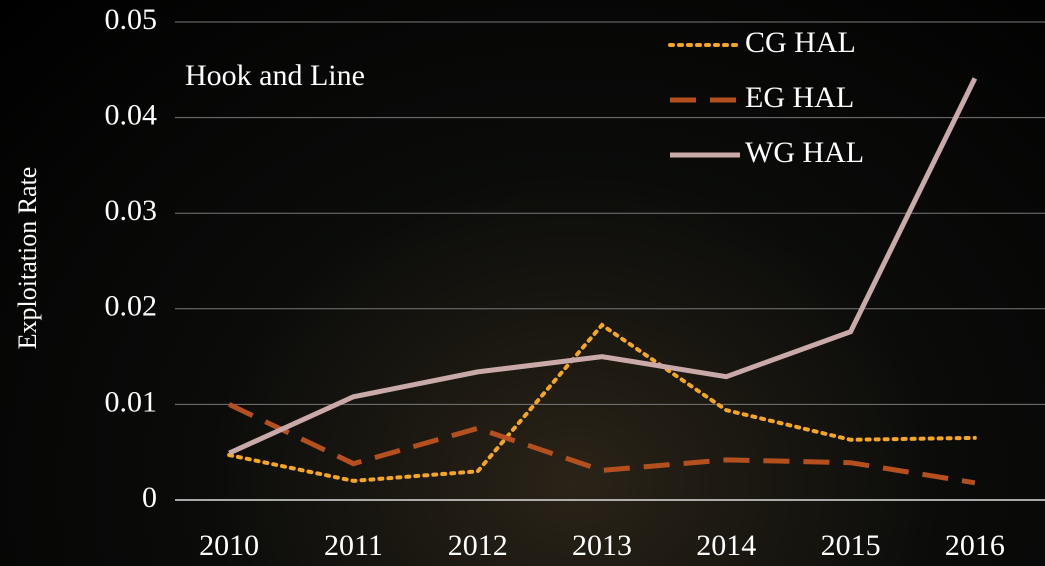 The image size is (1045, 566). What do you see at coordinates (726, 545) in the screenshot?
I see `x-tick-label: 2014` at bounding box center [726, 545].